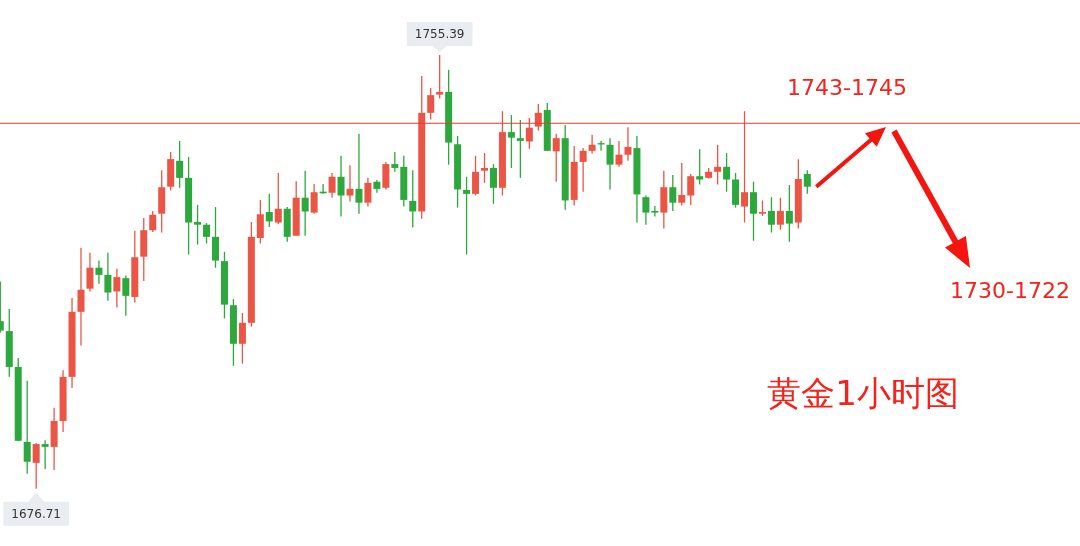 This screenshot has height=546, width=1080. Describe the element at coordinates (847, 87) in the screenshot. I see `annotation: 1743-1745` at that location.